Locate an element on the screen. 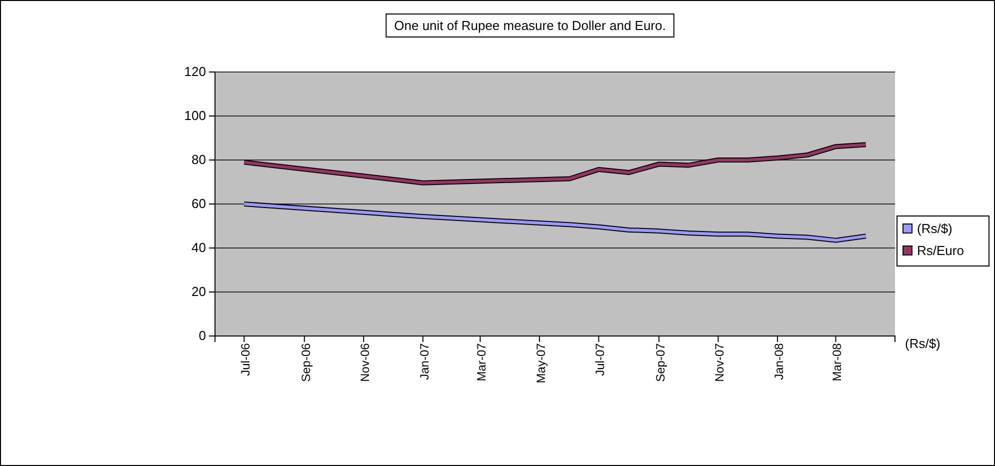 The width and height of the screenshot is (995, 466). y-tick-label: 0 is located at coordinates (202, 336).